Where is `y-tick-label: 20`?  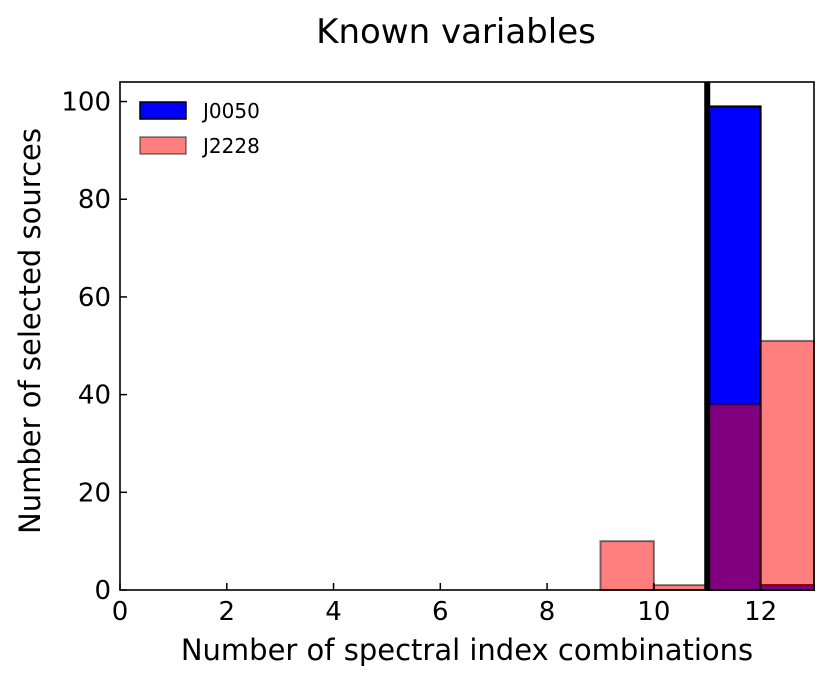 y-tick-label: 20 is located at coordinates (94, 493).